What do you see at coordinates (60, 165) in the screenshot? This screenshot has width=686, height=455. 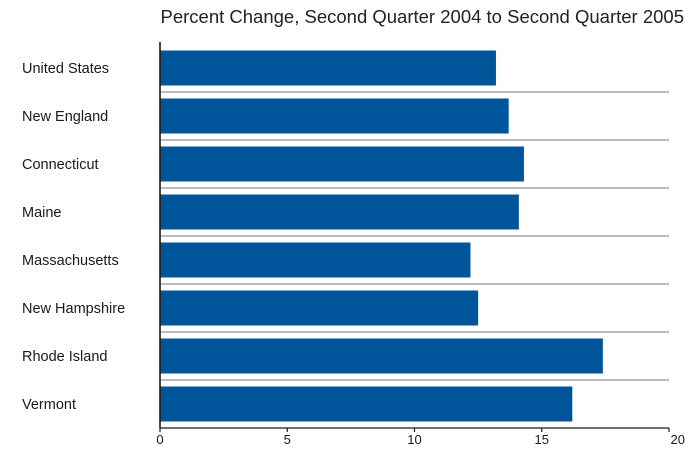 I see `category-label: Connecticut` at bounding box center [60, 165].